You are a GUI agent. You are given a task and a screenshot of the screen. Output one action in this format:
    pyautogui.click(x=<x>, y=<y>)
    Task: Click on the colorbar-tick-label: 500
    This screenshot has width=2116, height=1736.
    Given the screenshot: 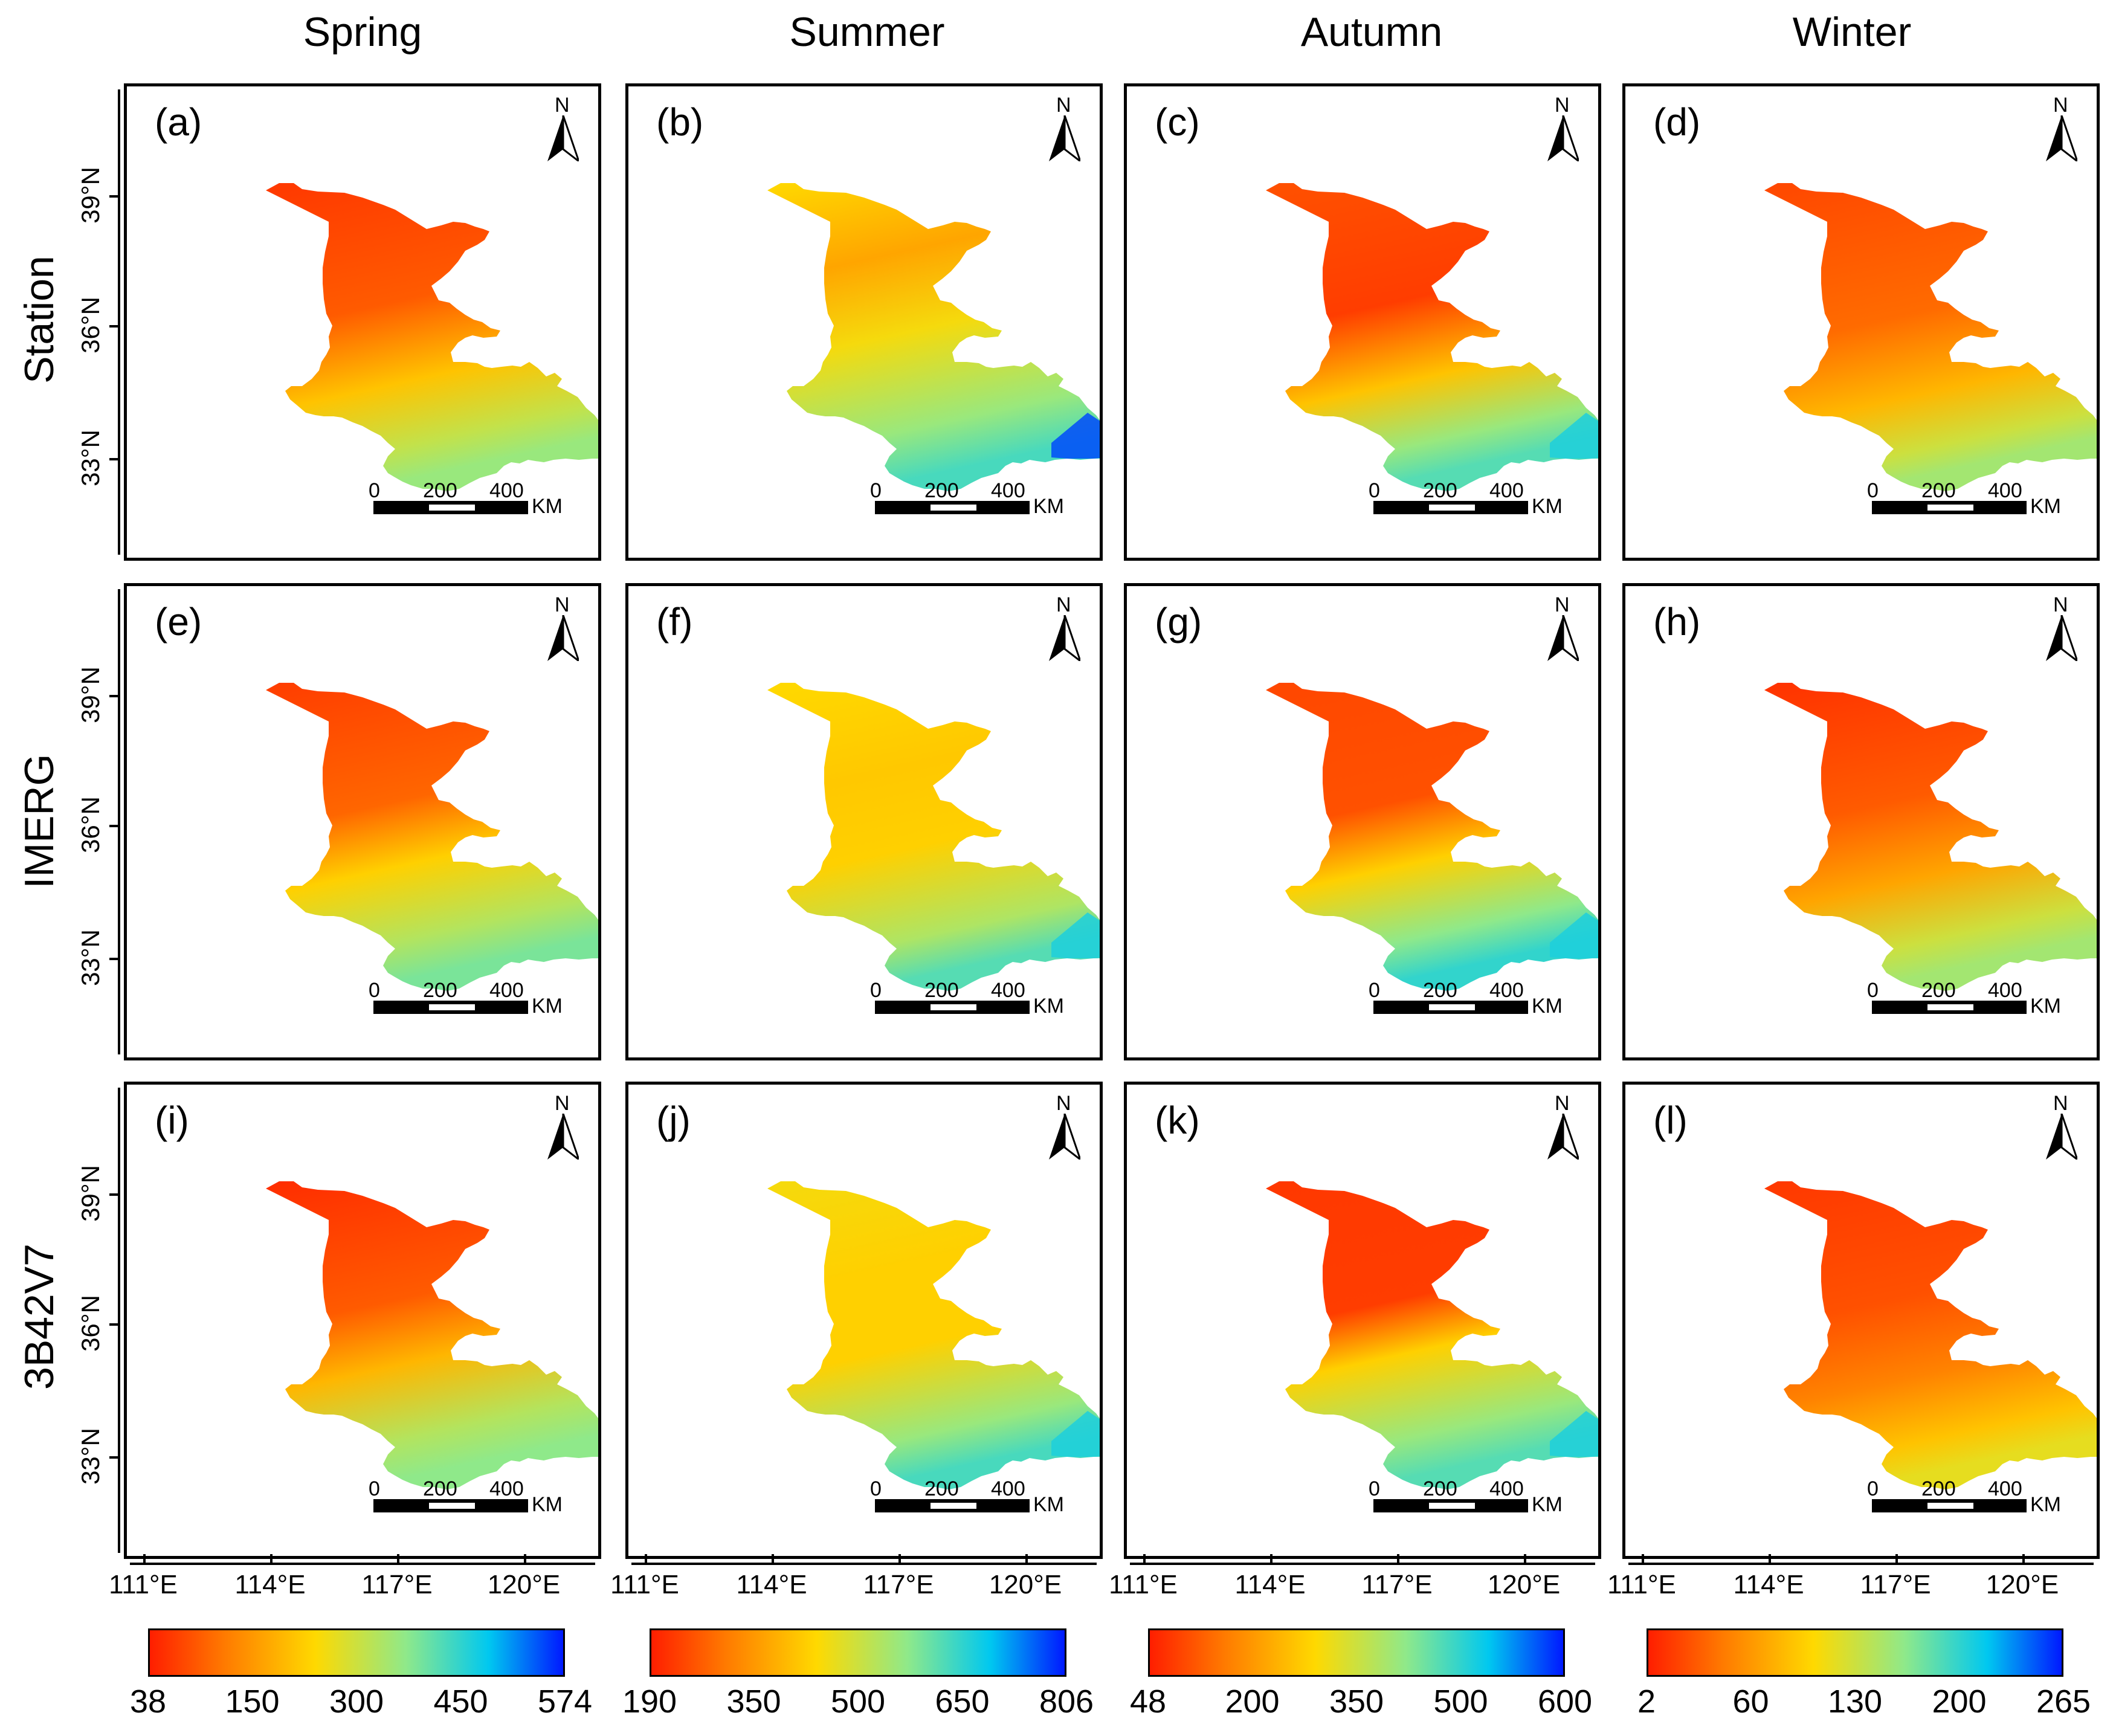 What is the action you would take?
    pyautogui.click(x=1460, y=1701)
    